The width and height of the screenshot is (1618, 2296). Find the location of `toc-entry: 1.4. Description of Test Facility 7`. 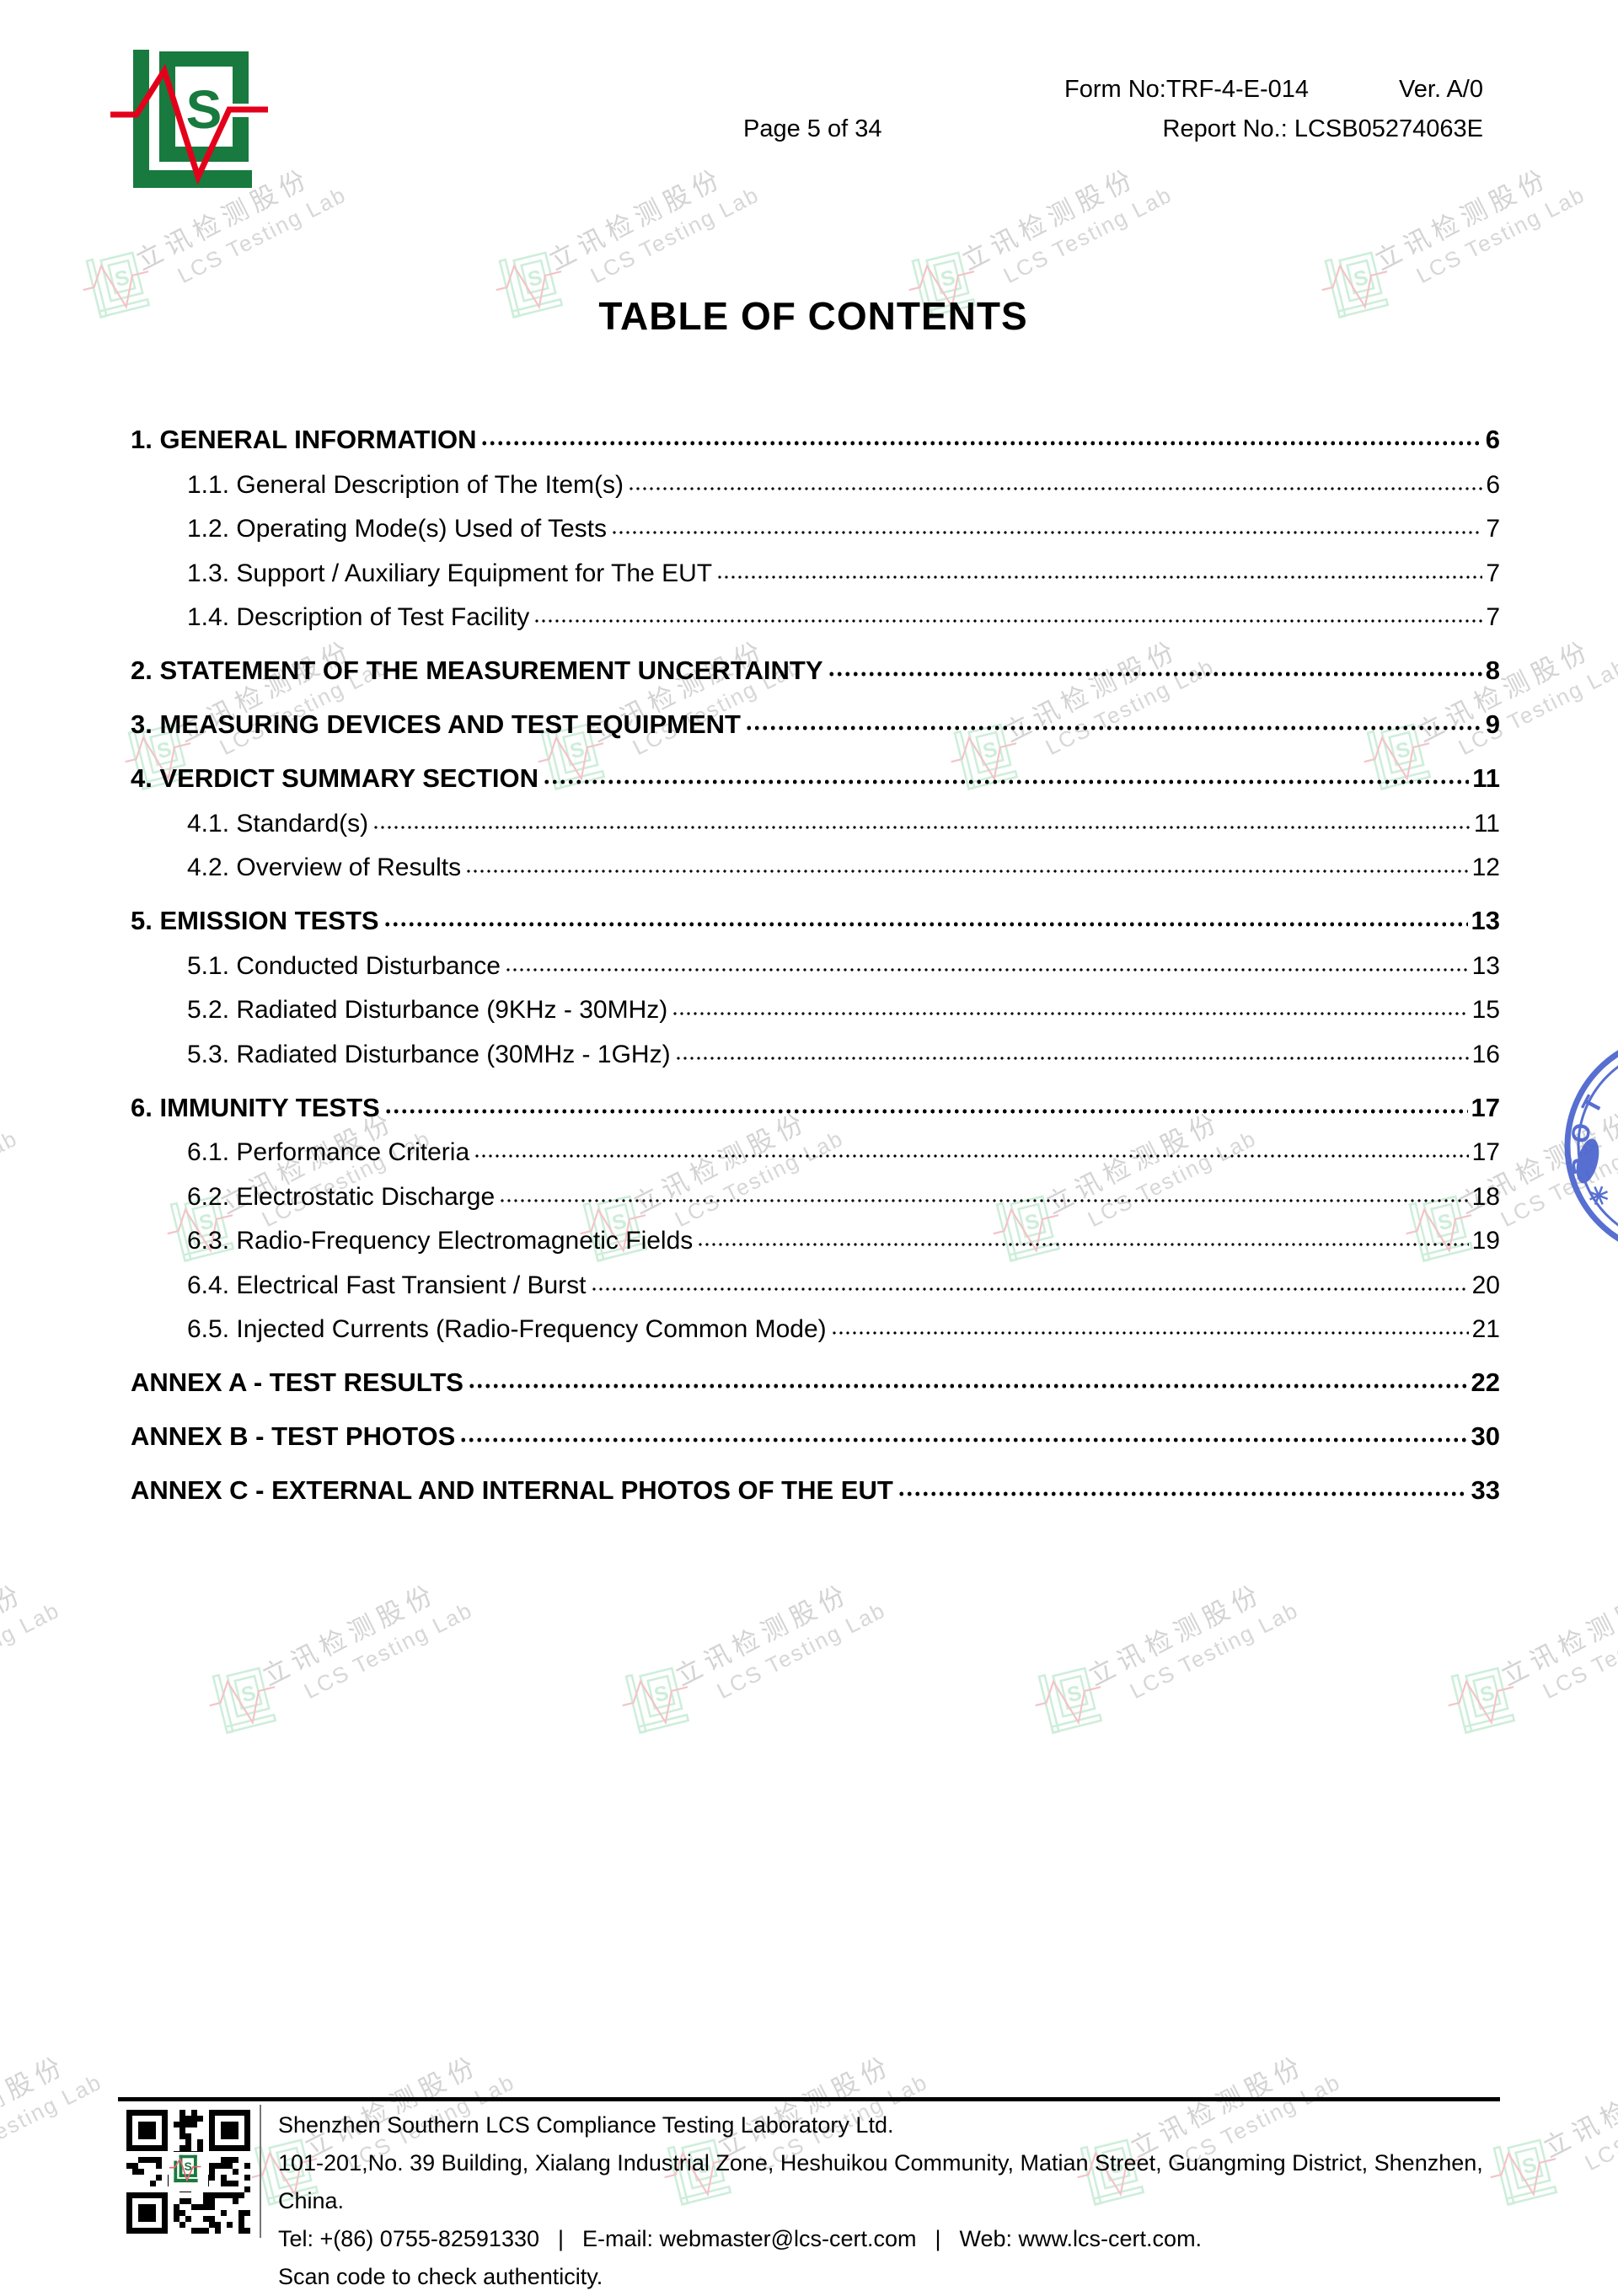

toc-entry: 1.4. Description of Test Facility 7 is located at coordinates (815, 610).